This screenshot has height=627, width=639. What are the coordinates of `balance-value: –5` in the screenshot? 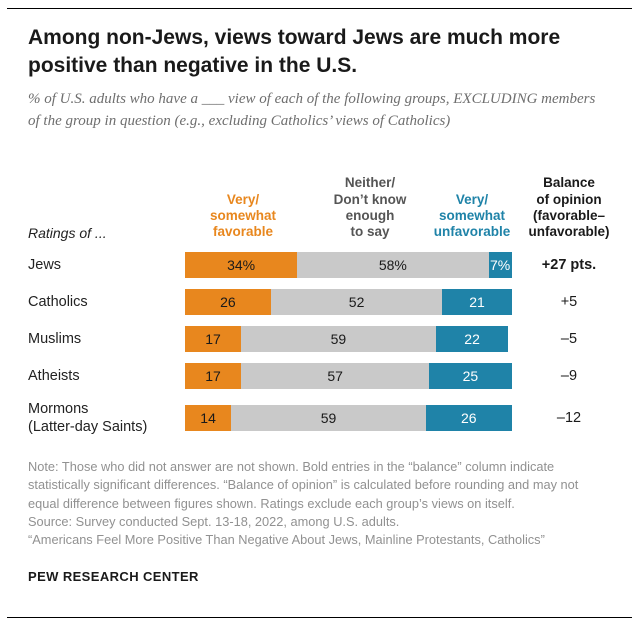 It's located at (569, 338).